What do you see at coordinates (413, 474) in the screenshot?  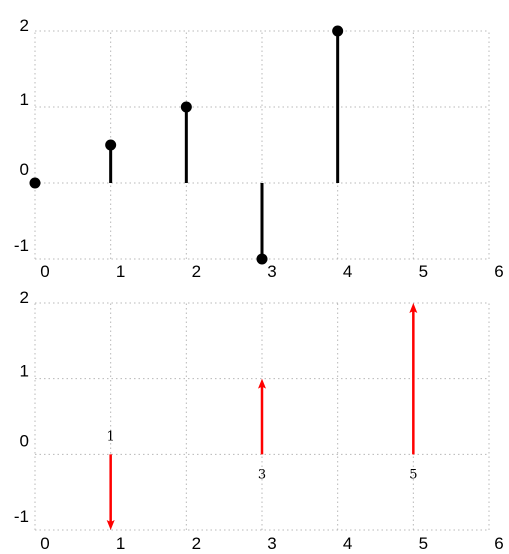 I see `impulse-label: 5` at bounding box center [413, 474].